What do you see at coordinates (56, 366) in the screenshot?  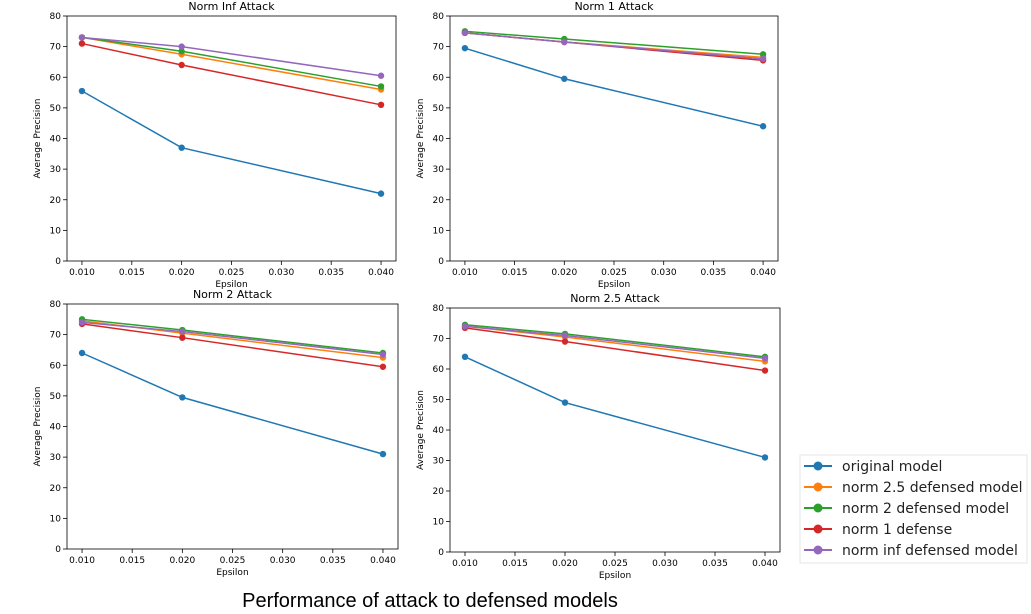 I see `chart-3-y-tick-label: 60` at bounding box center [56, 366].